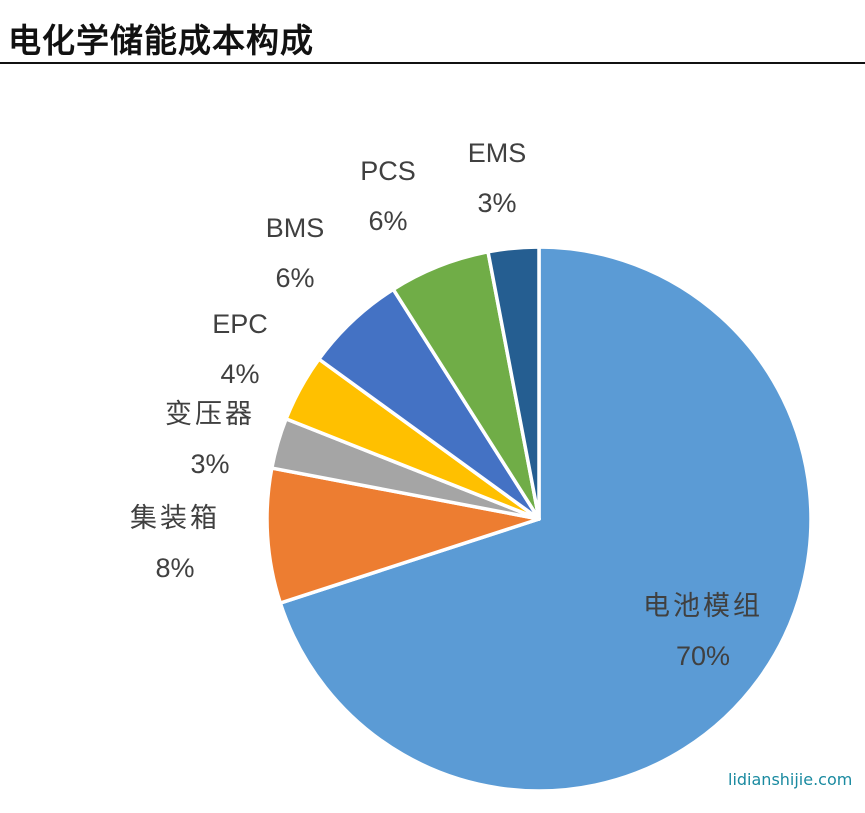  I want to click on chart-title: 电化学储能成本构成, so click(161, 40).